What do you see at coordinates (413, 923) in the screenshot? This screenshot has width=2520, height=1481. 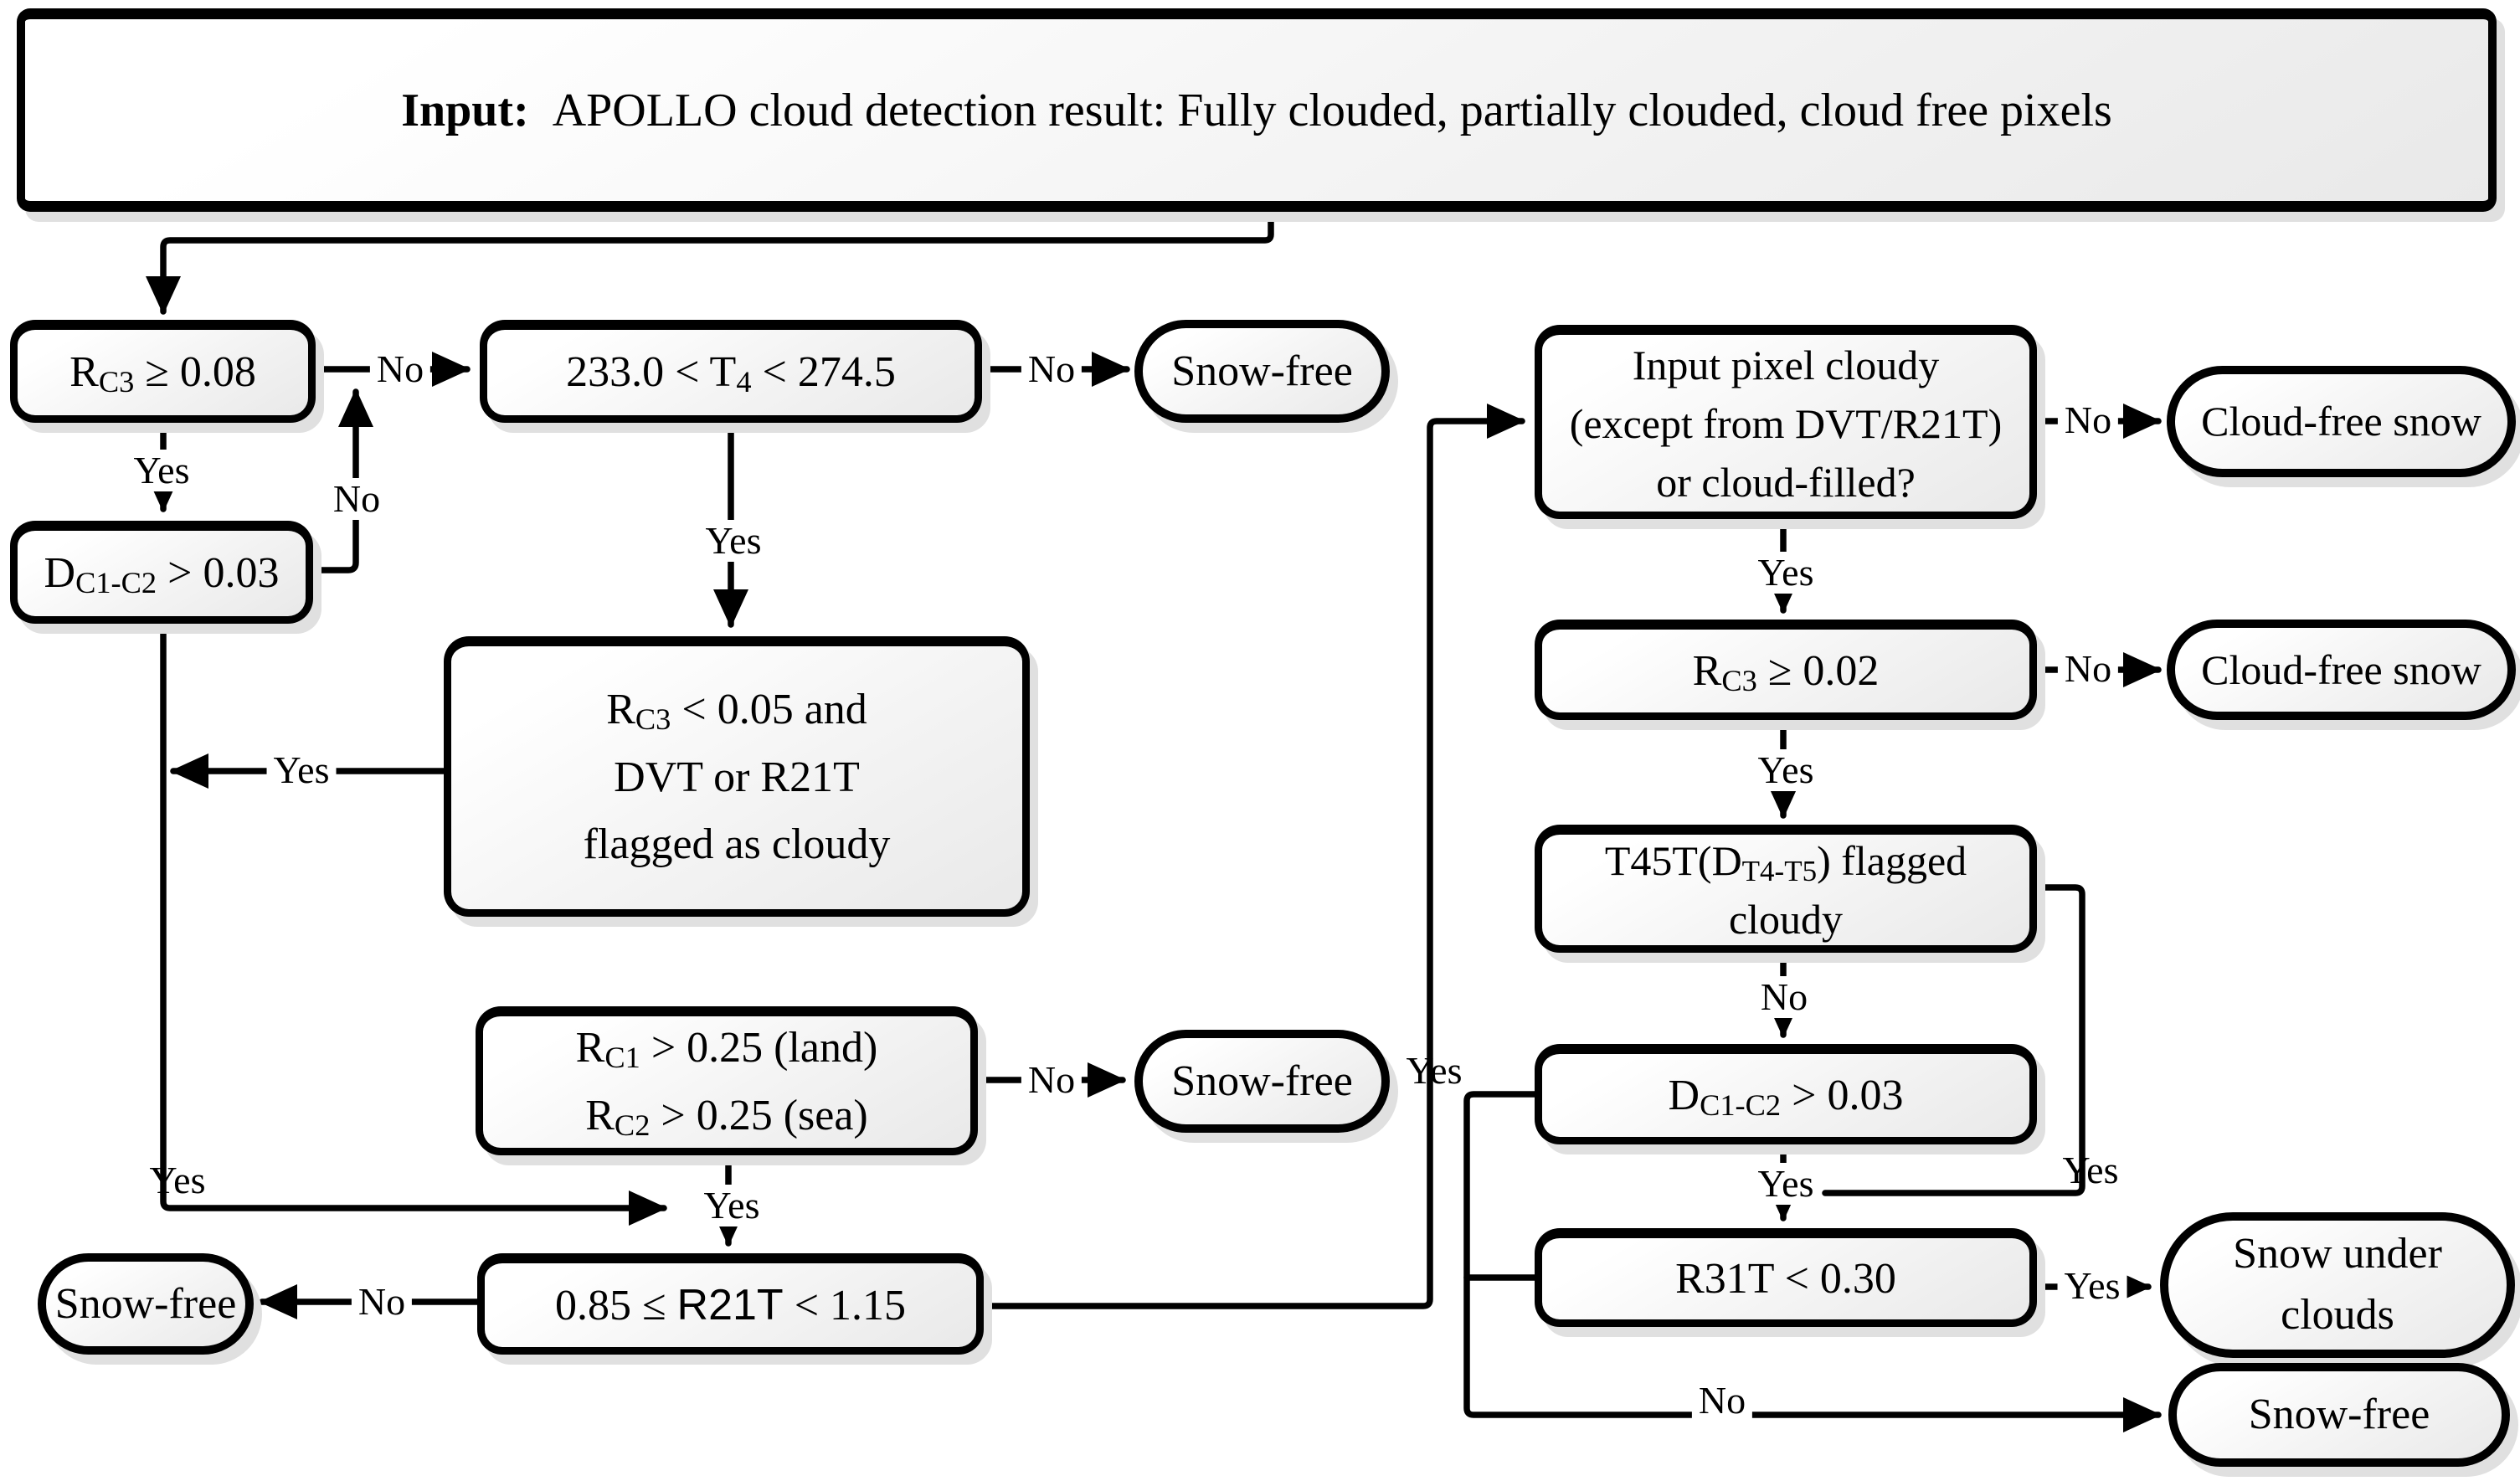 I see `edge-left-rail` at bounding box center [413, 923].